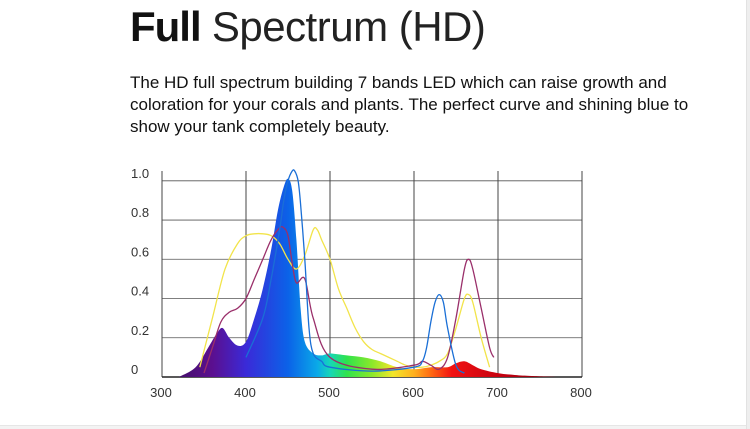 Image resolution: width=750 pixels, height=429 pixels. Describe the element at coordinates (348, 26) in the screenshot. I see `title-light-words: Spectrum (HD)` at that location.